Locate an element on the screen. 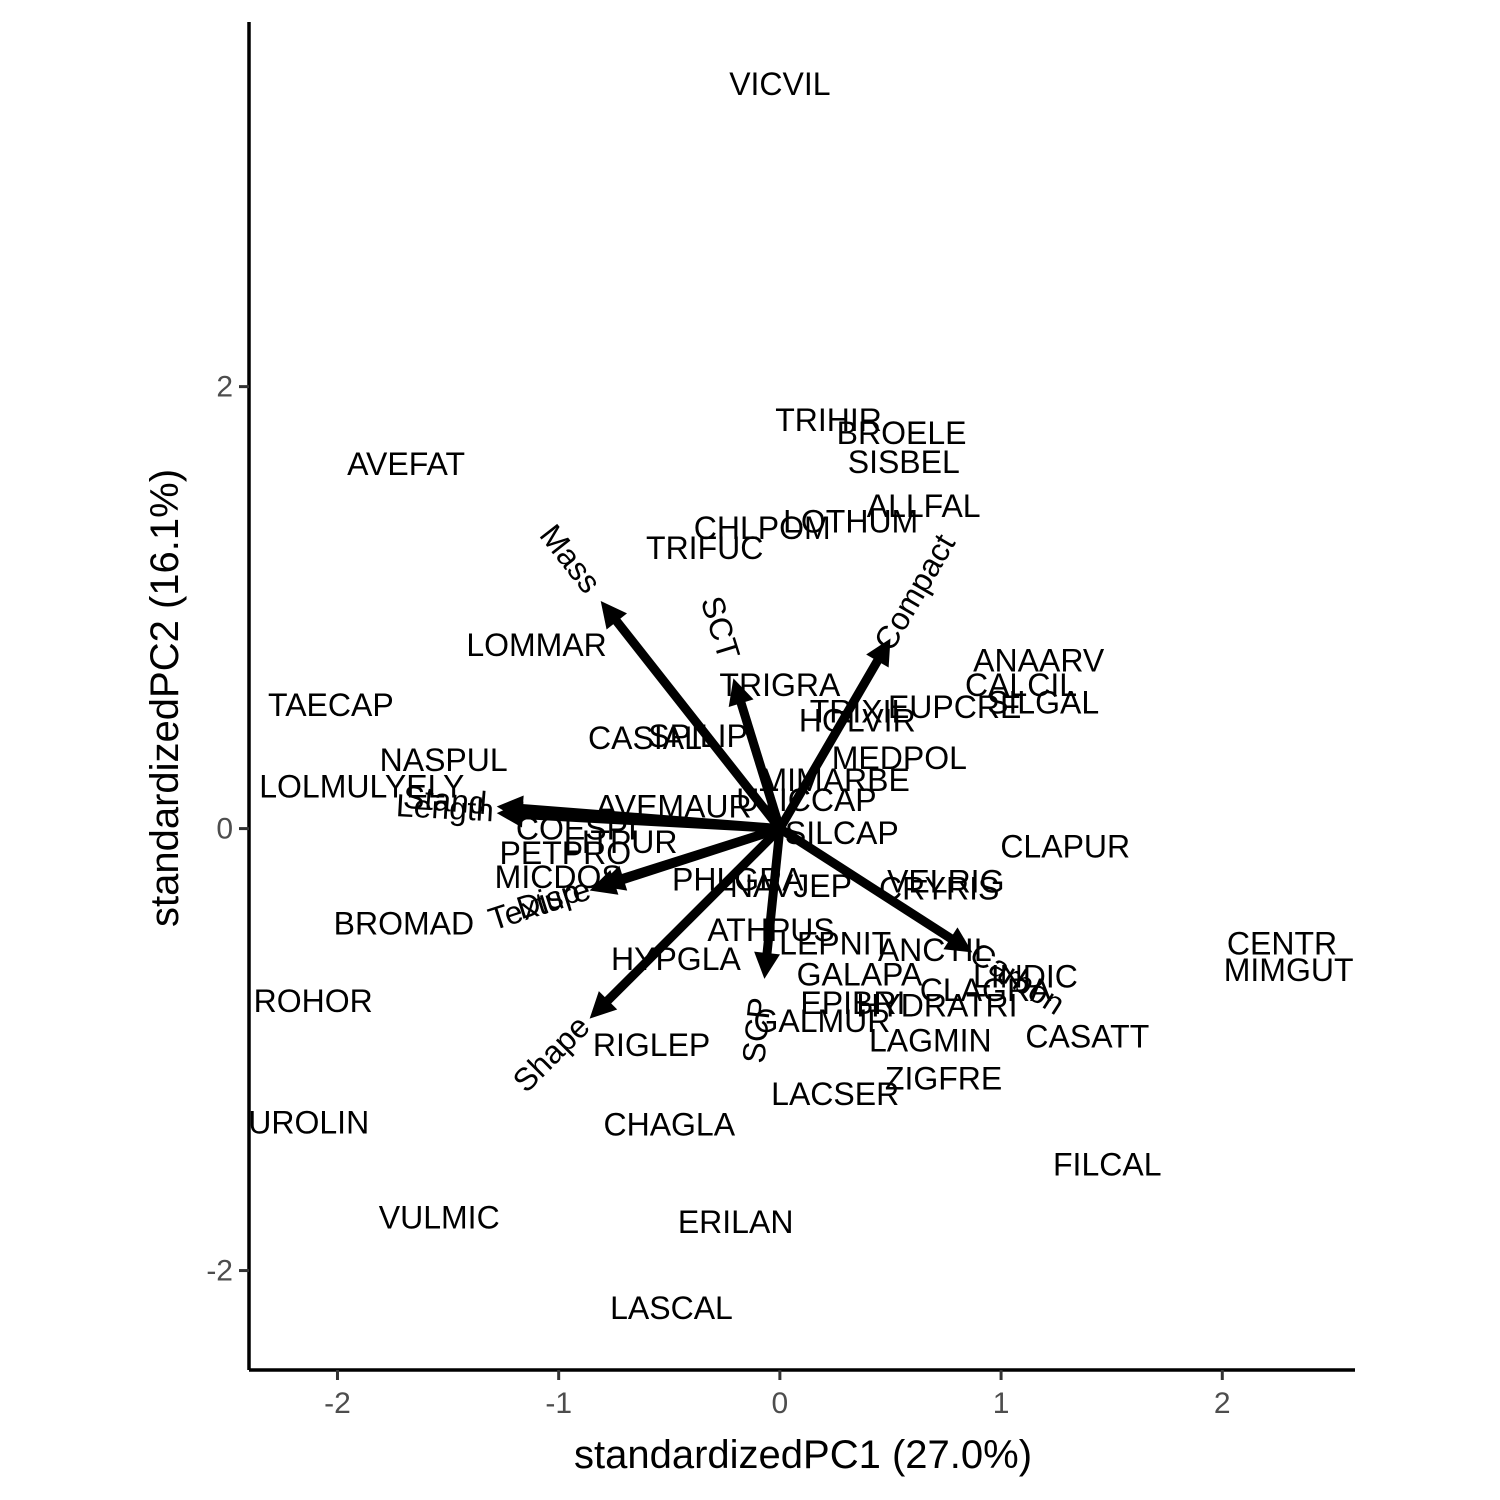 The height and width of the screenshot is (1500, 1500). species-label: ANCTIL is located at coordinates (935, 950).